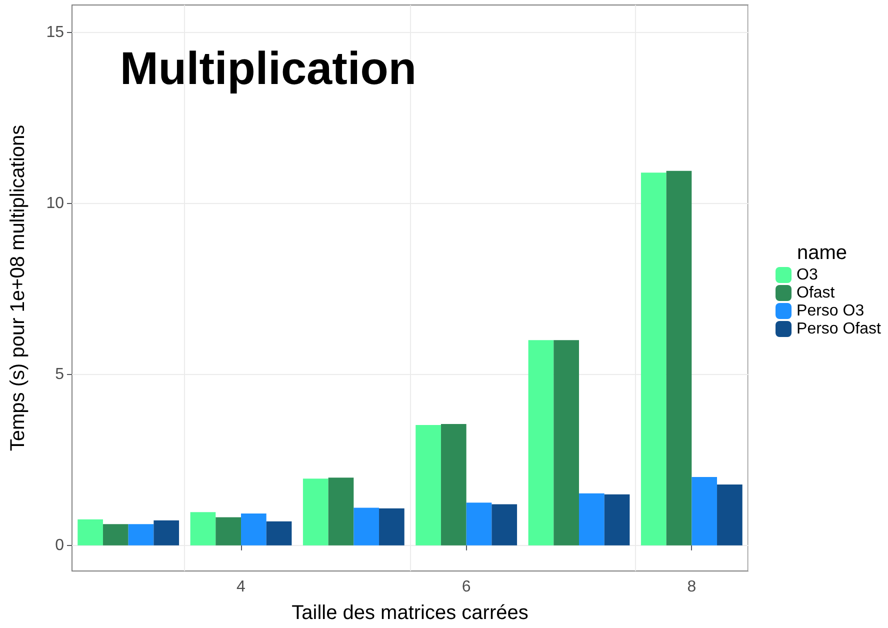 The image size is (888, 628). What do you see at coordinates (466, 587) in the screenshot?
I see `x-tick-label: 6` at bounding box center [466, 587].